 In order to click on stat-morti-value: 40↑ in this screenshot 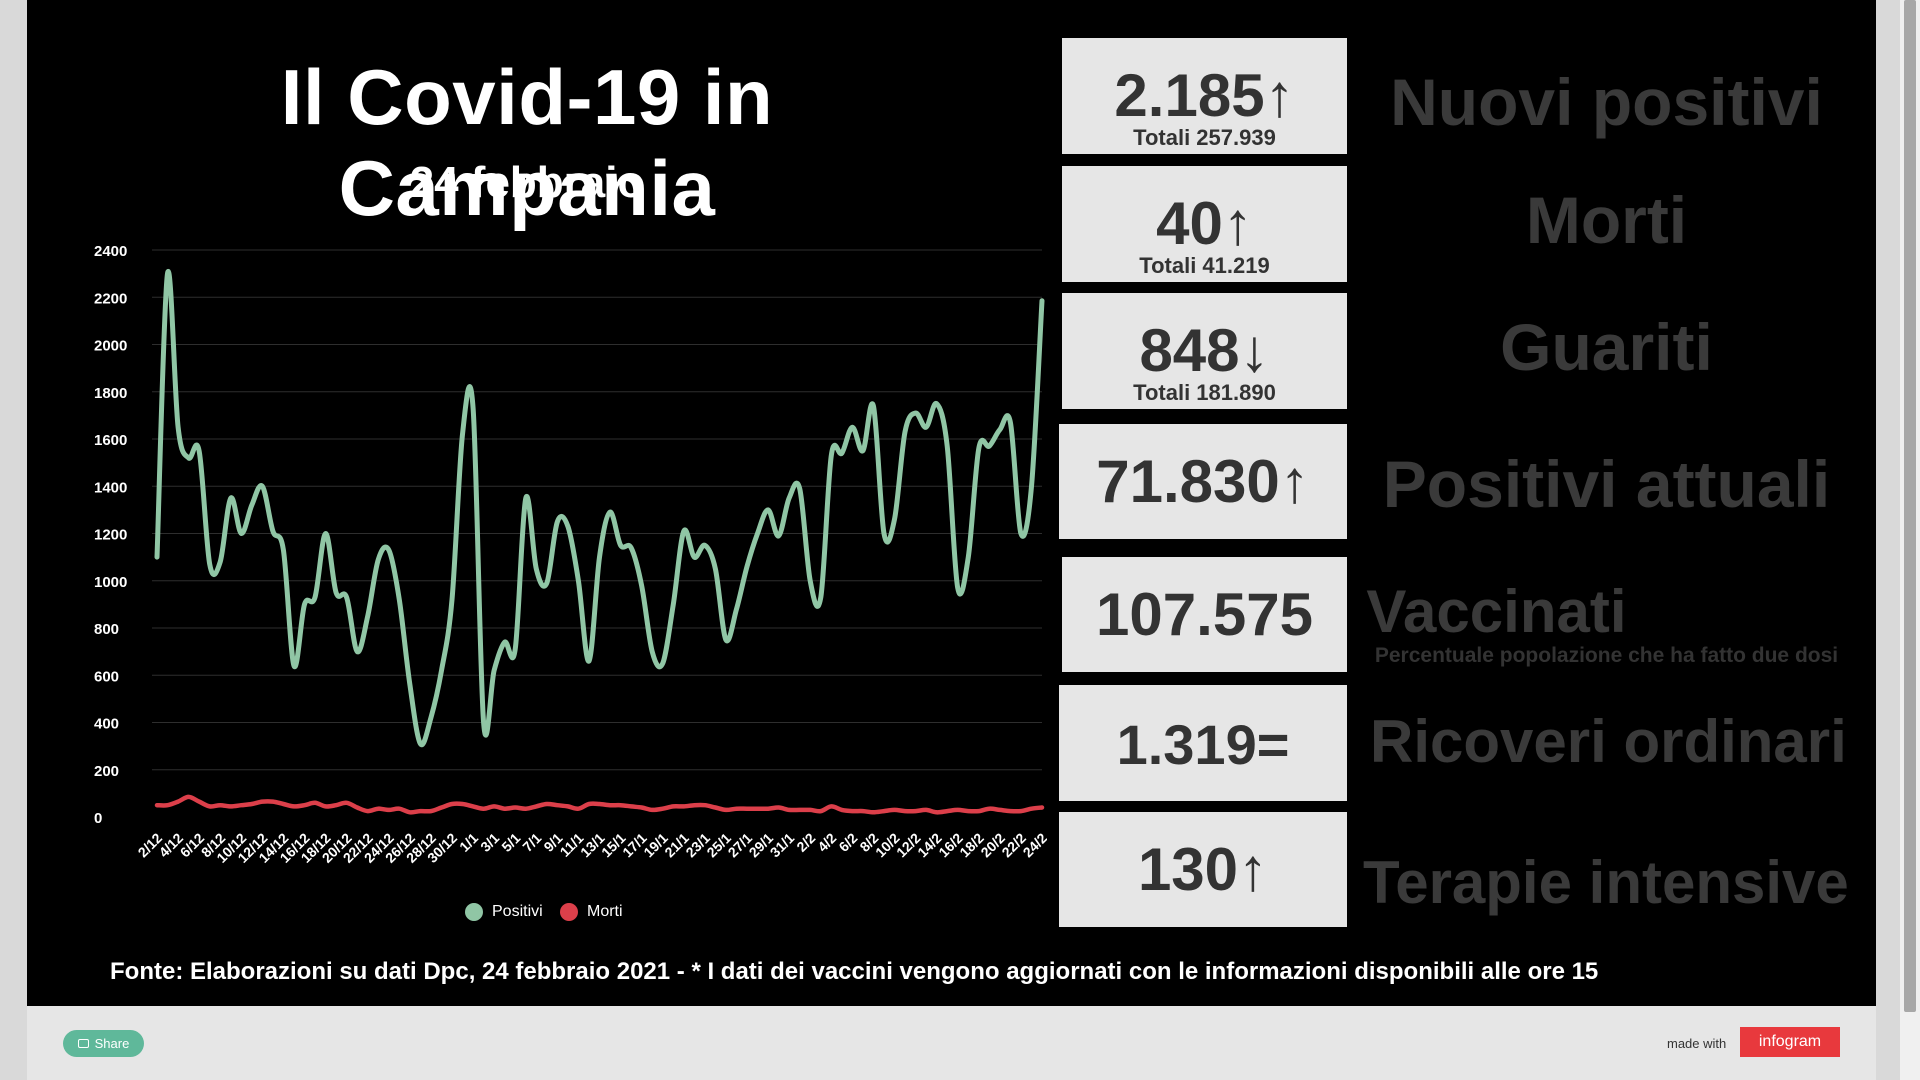, I will do `click(1204, 223)`.